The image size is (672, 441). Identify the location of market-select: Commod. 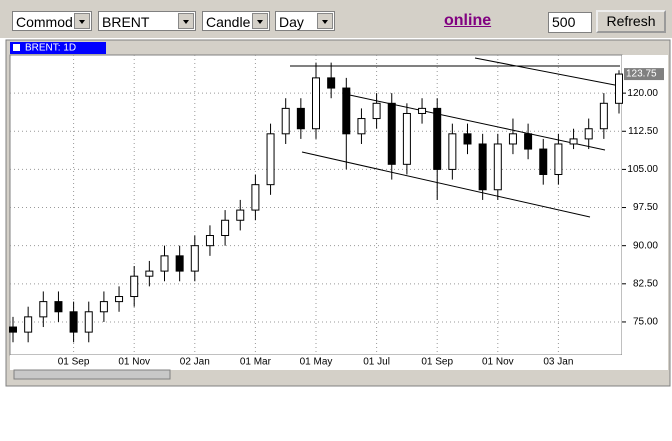
(52, 21).